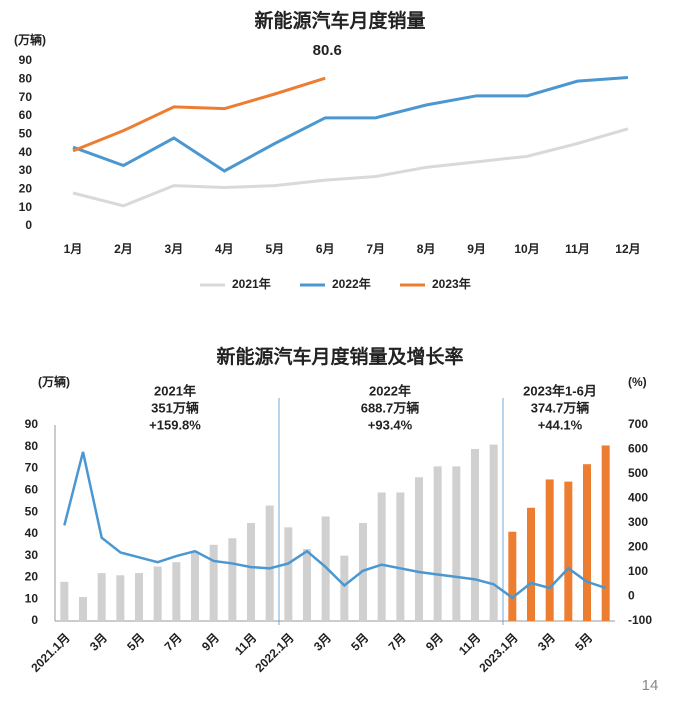 The width and height of the screenshot is (682, 705). Describe the element at coordinates (32, 598) in the screenshot. I see `y-tick-label: 10` at that location.